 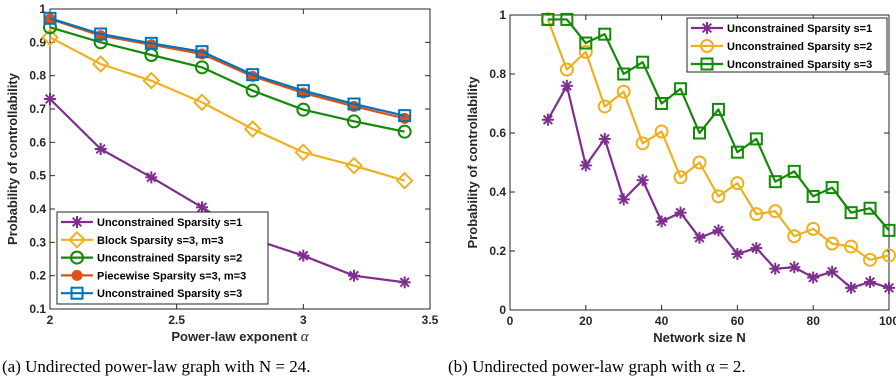 What do you see at coordinates (502, 15) in the screenshot?
I see `b-ytick-label: 1` at bounding box center [502, 15].